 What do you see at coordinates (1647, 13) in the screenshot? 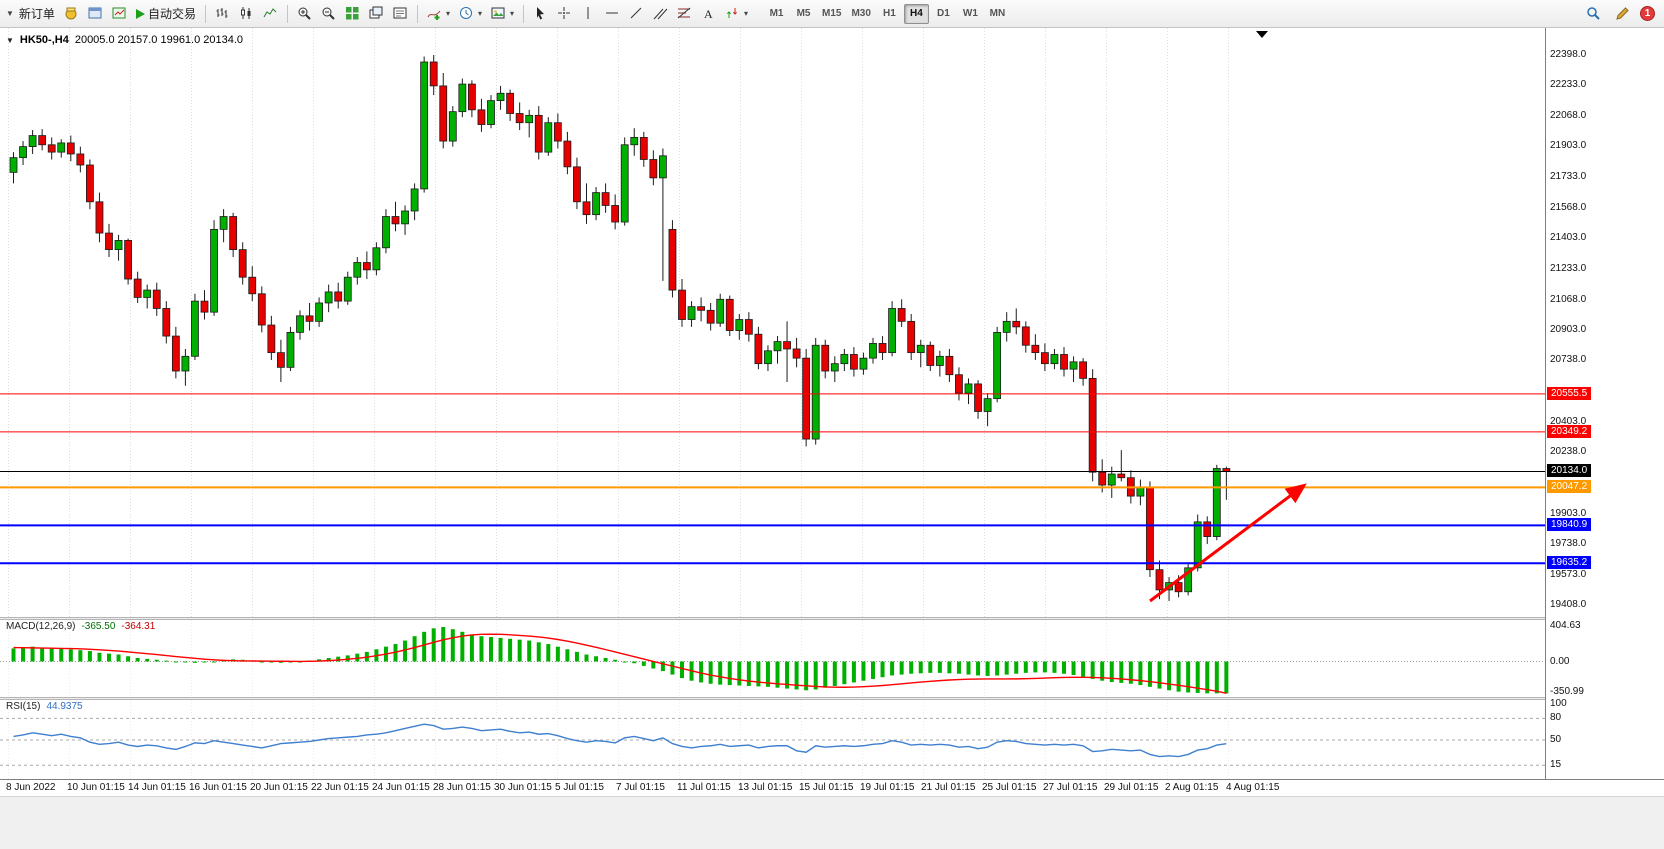
I see `notification-badge: 1` at bounding box center [1647, 13].